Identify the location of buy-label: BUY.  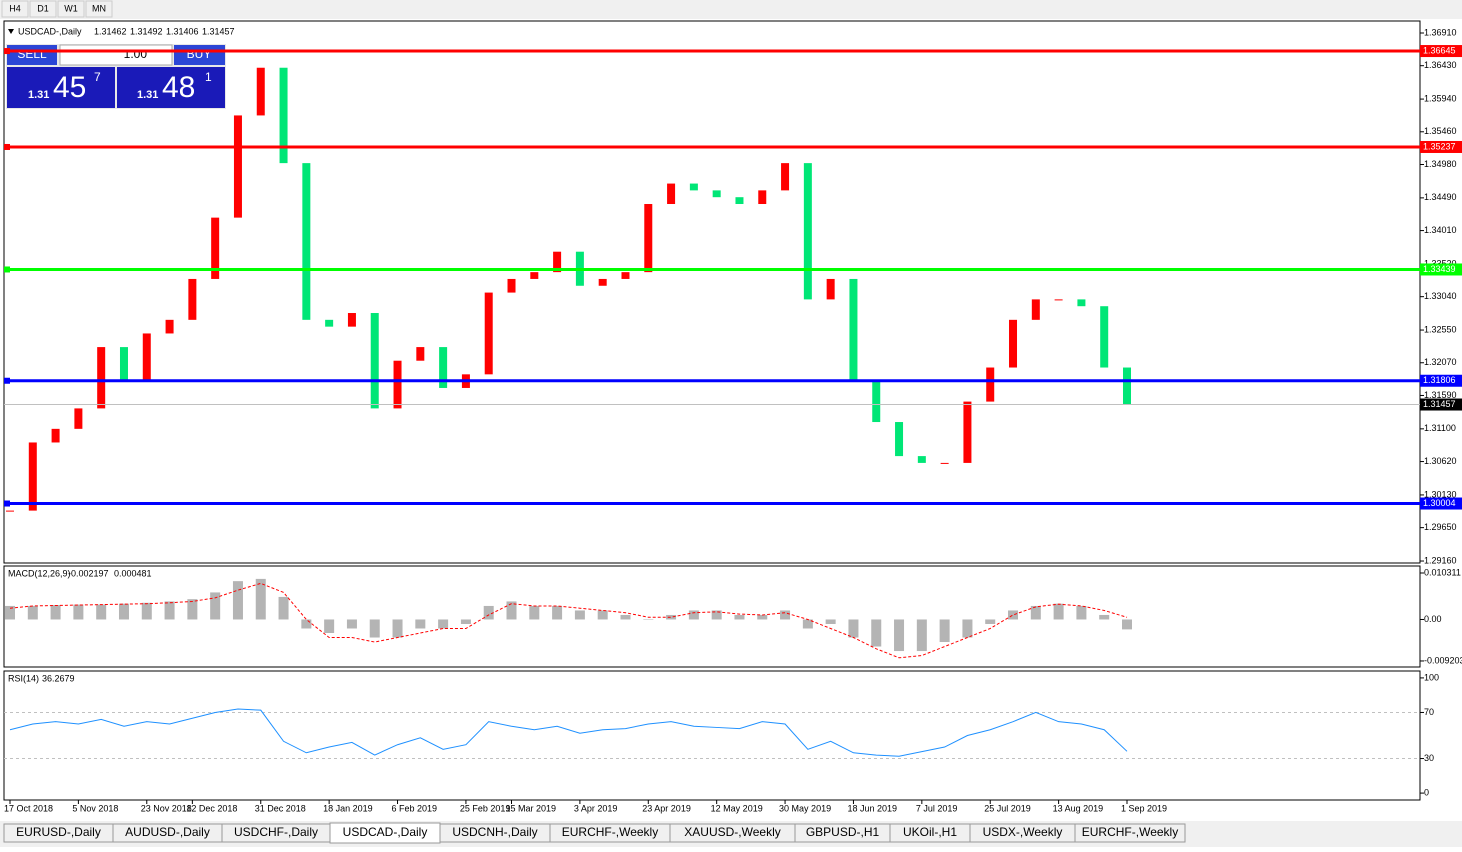
(199, 54).